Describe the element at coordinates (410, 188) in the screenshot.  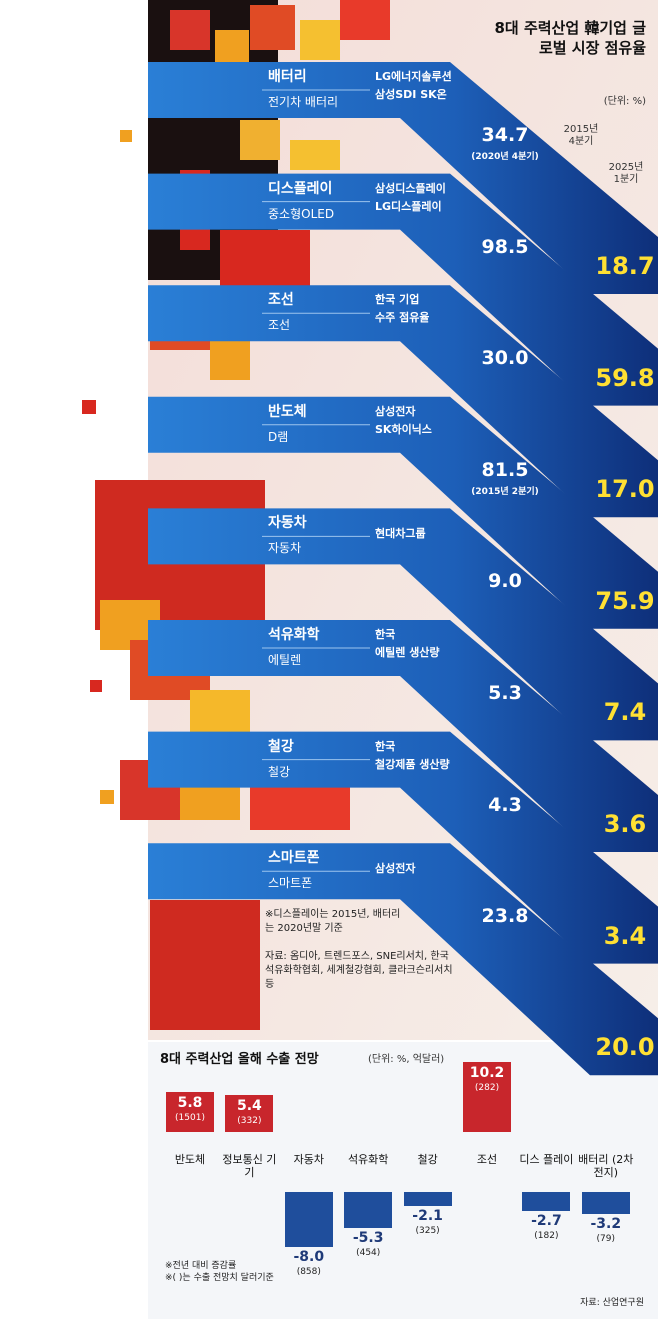
I see `company-label: 삼성디스플레이` at that location.